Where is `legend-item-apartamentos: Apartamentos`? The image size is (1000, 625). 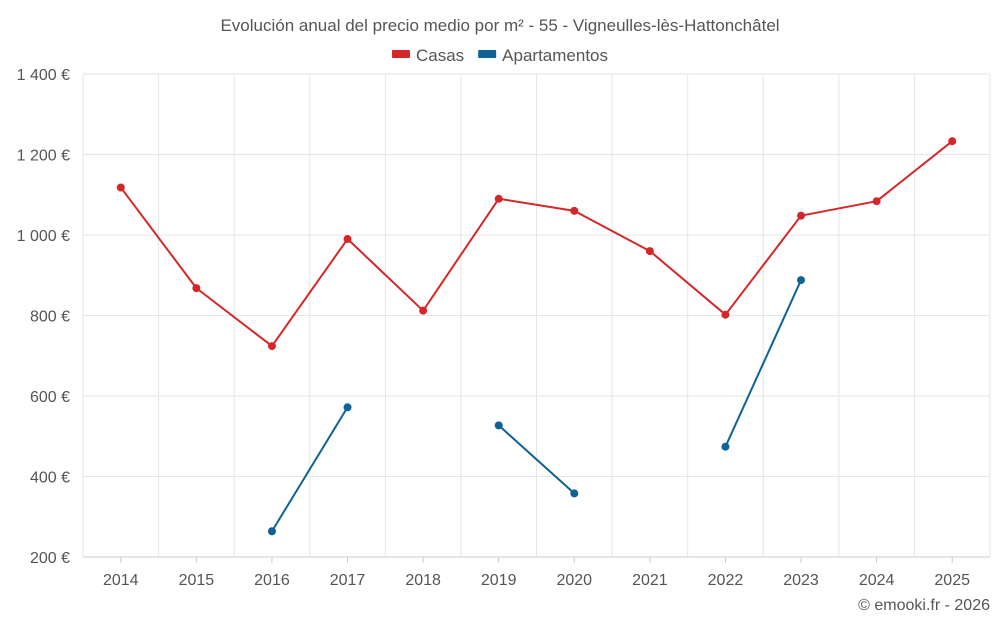
legend-item-apartamentos: Apartamentos is located at coordinates (543, 55).